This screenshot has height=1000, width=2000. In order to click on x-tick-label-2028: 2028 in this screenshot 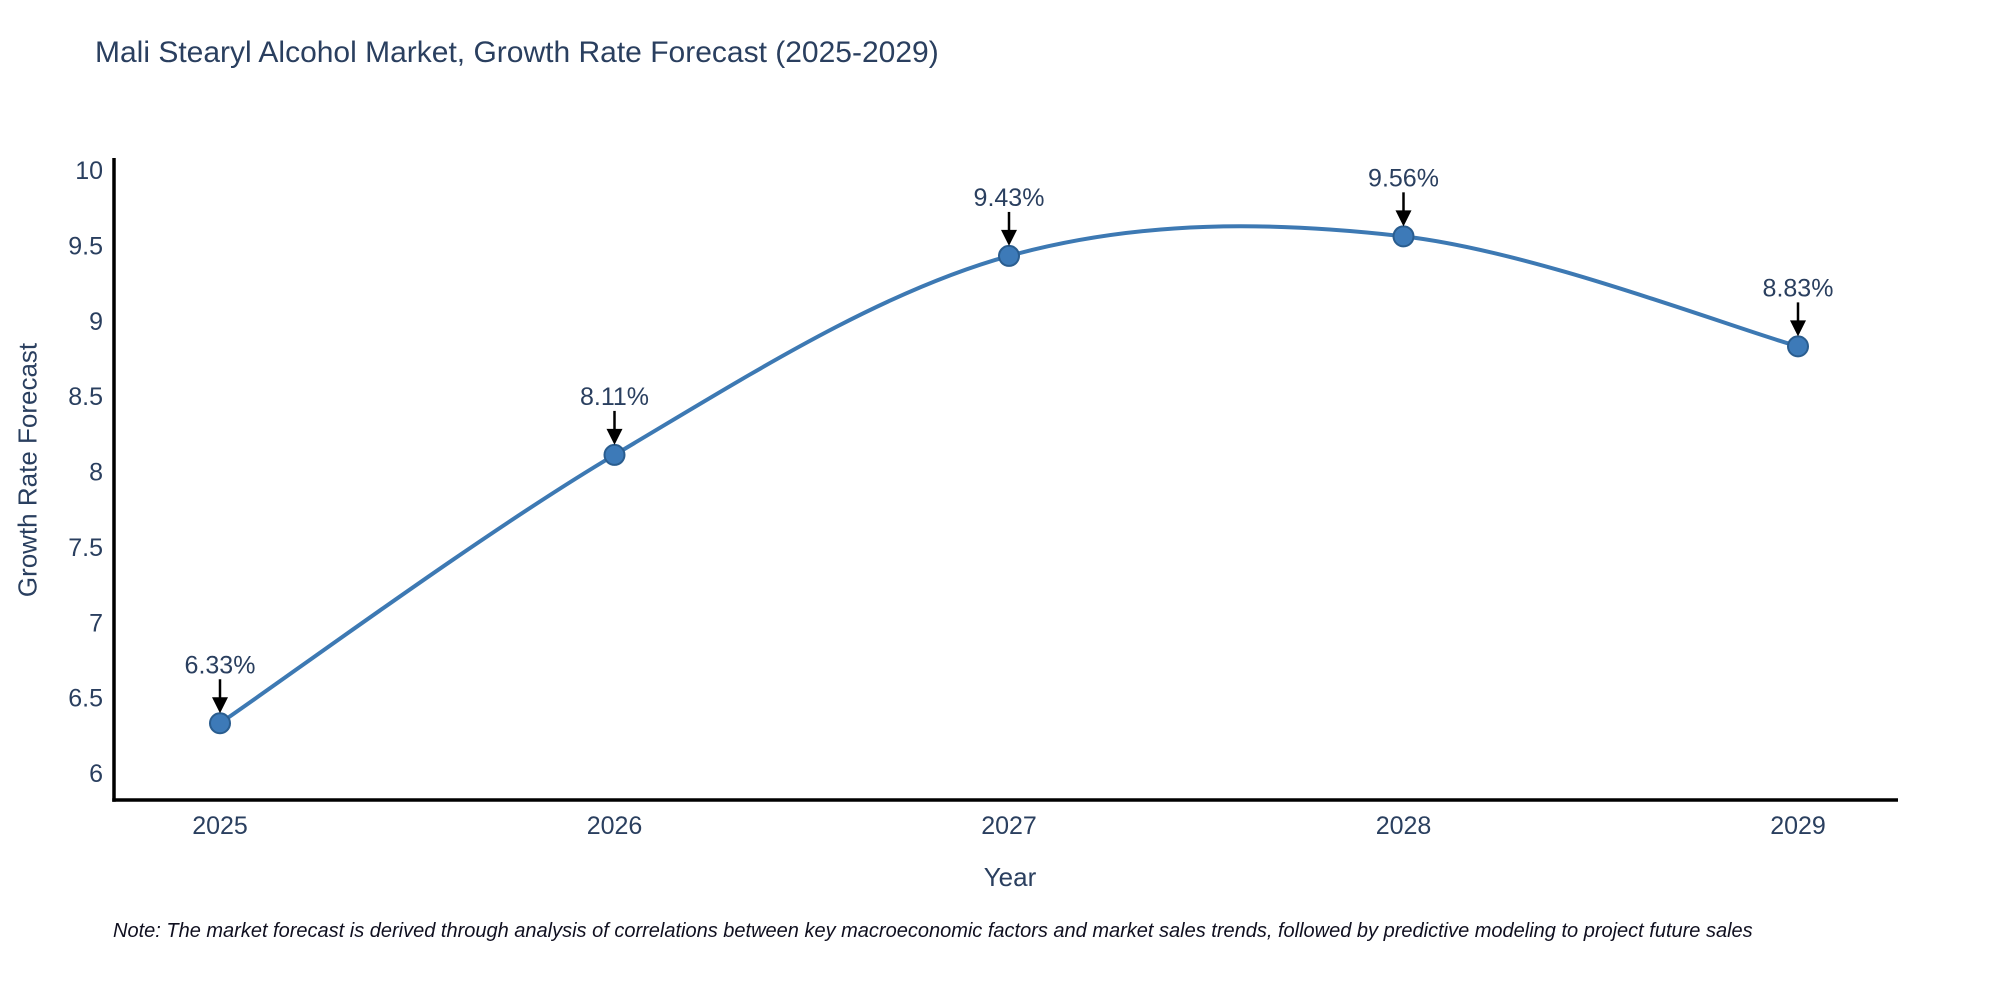, I will do `click(1404, 826)`.